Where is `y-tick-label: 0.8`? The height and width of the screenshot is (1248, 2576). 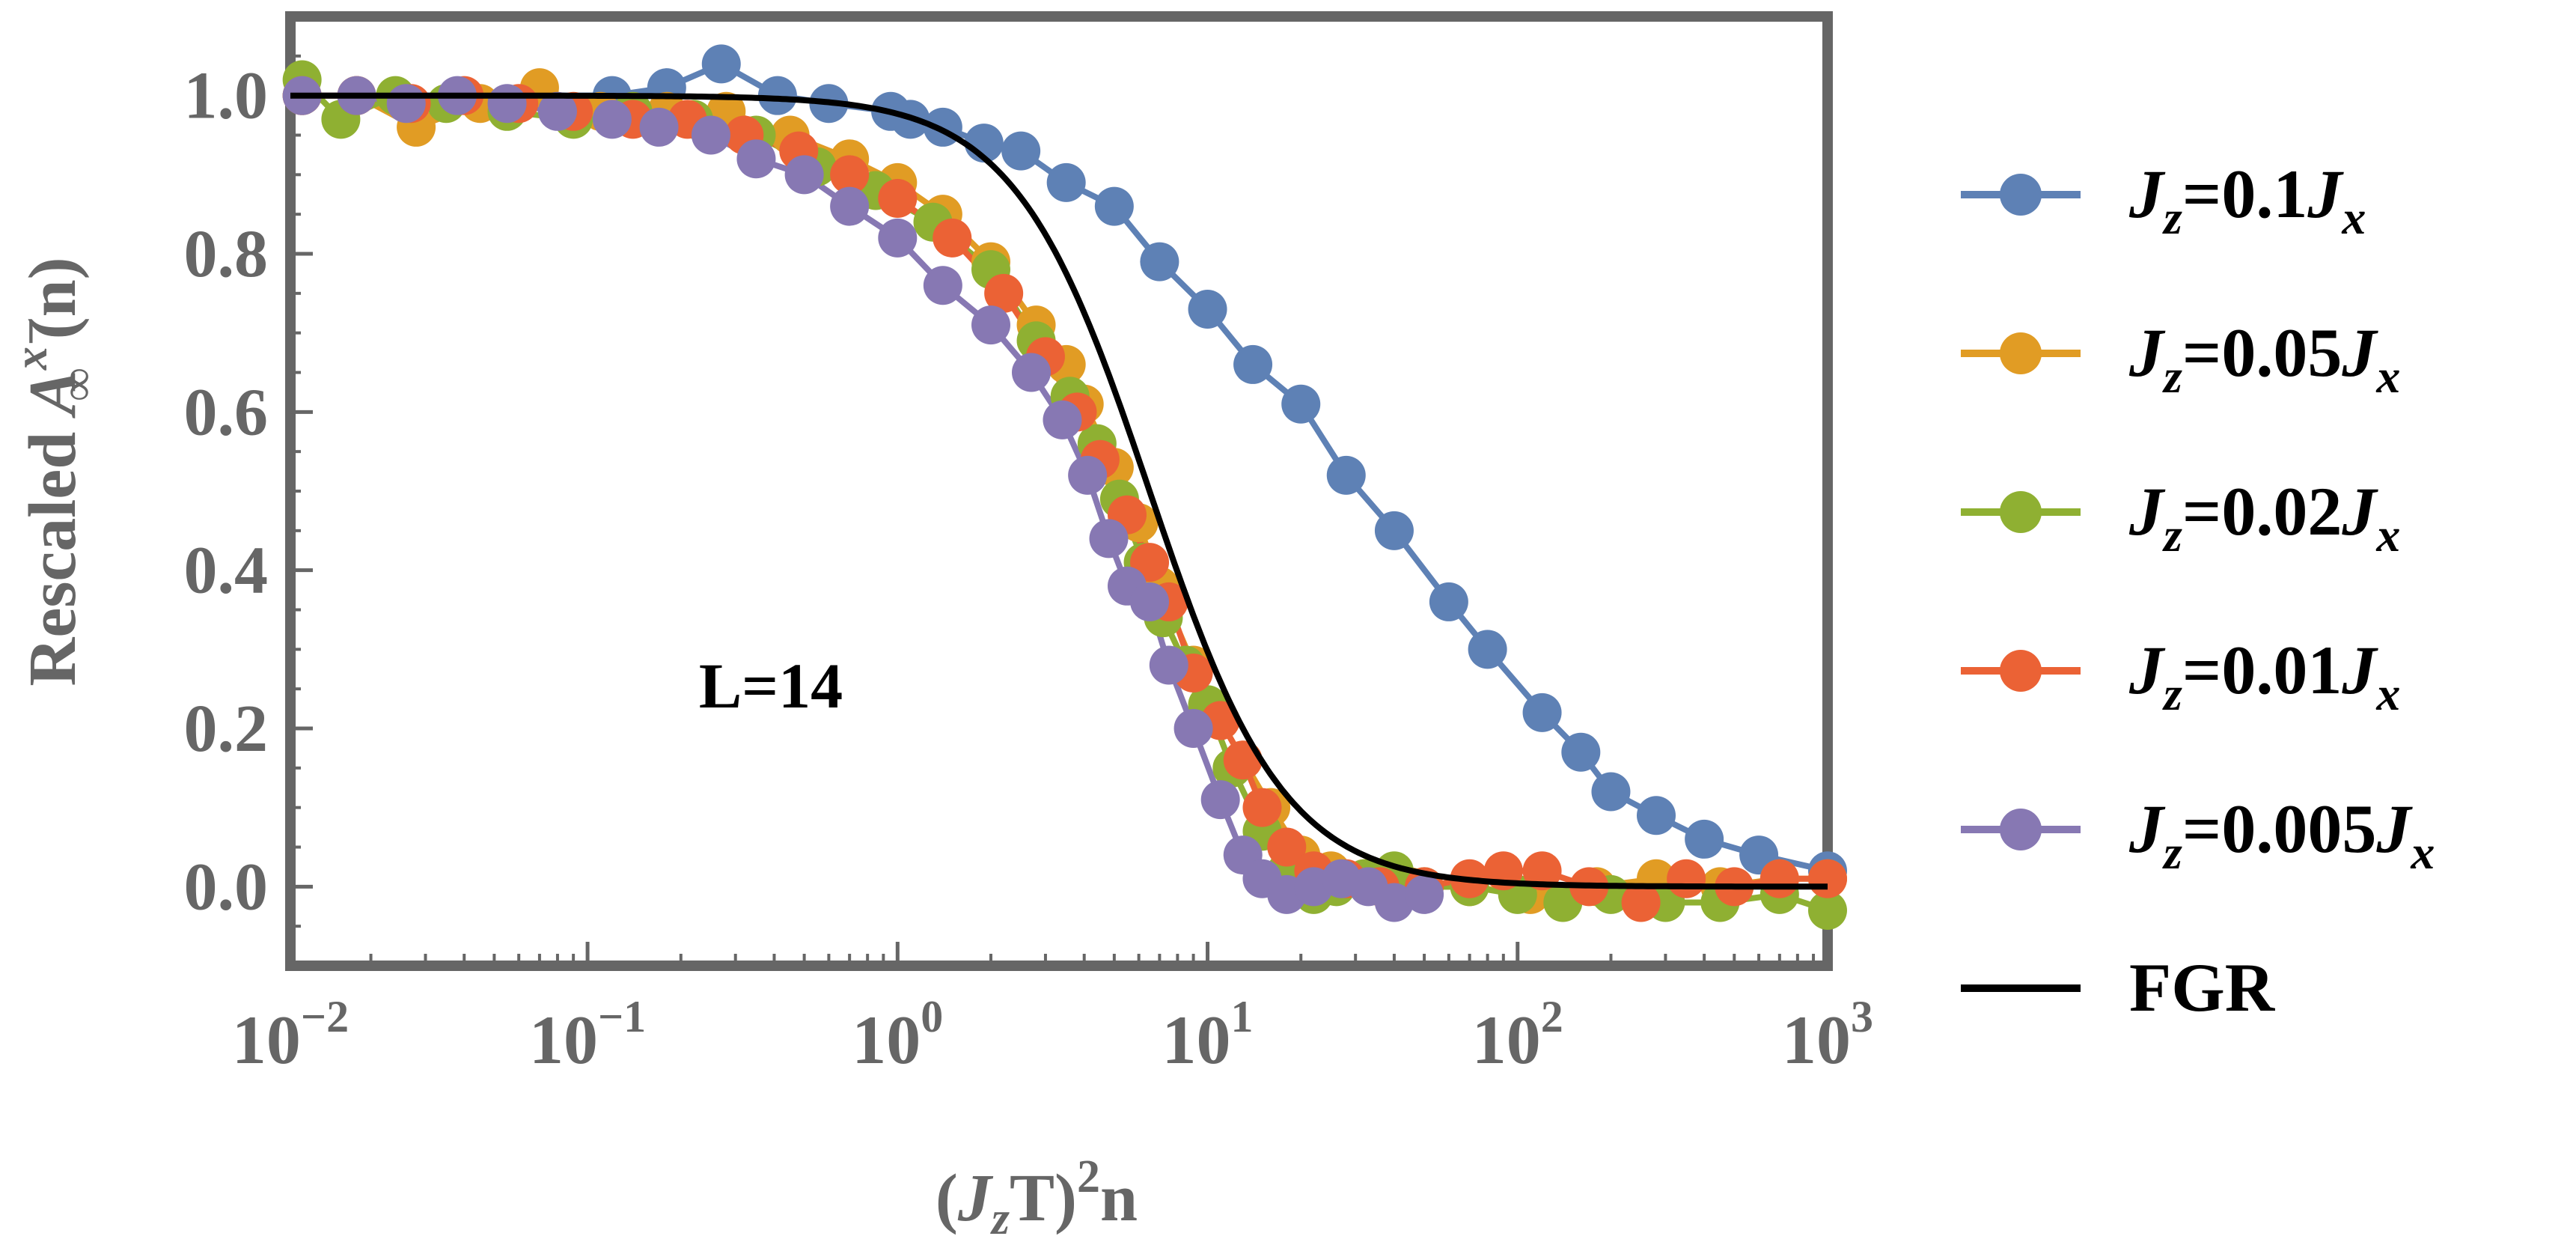 y-tick-label: 0.8 is located at coordinates (226, 254).